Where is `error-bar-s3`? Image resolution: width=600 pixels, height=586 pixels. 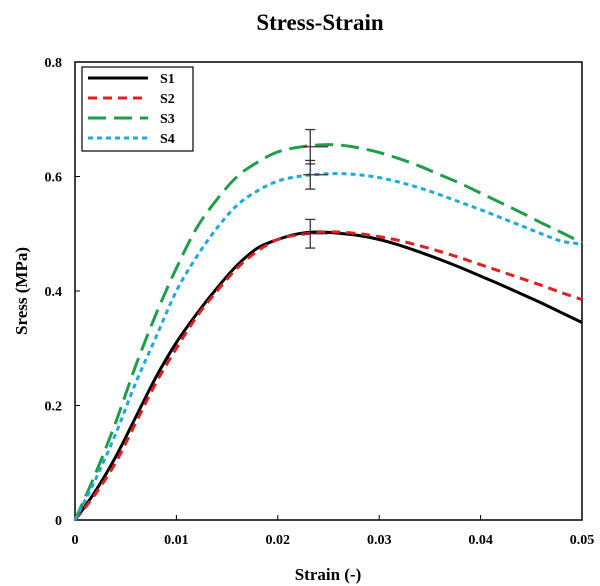
error-bar-s3 is located at coordinates (316, 146).